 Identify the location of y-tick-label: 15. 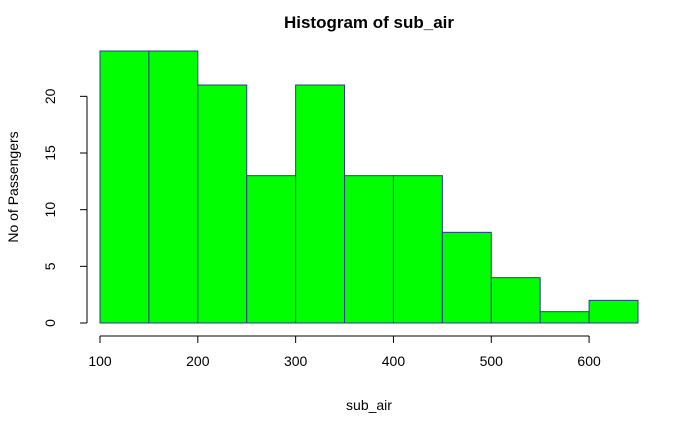
(50, 153).